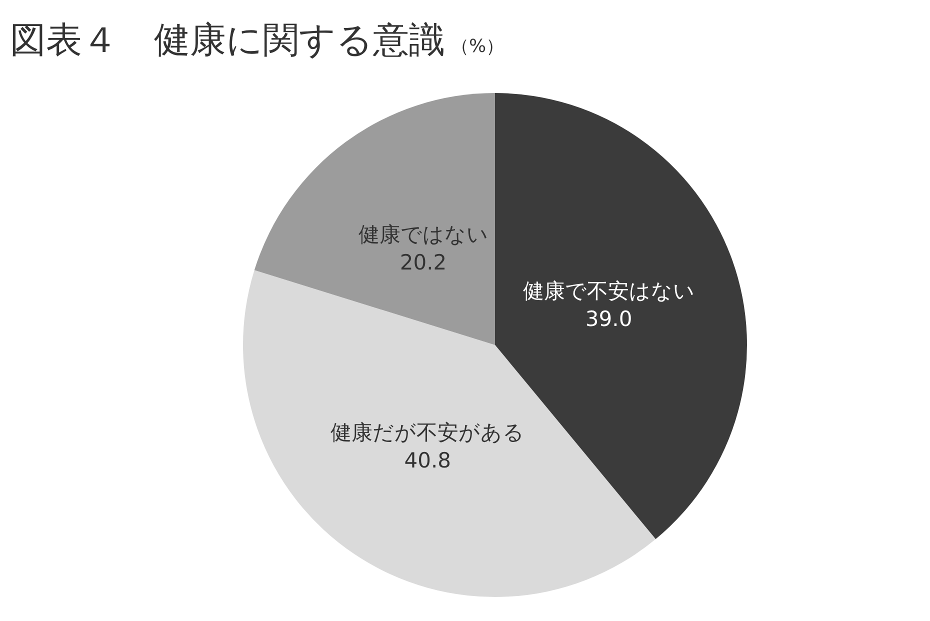 The height and width of the screenshot is (621, 930). What do you see at coordinates (428, 460) in the screenshot?
I see `data-label: 40.8` at bounding box center [428, 460].